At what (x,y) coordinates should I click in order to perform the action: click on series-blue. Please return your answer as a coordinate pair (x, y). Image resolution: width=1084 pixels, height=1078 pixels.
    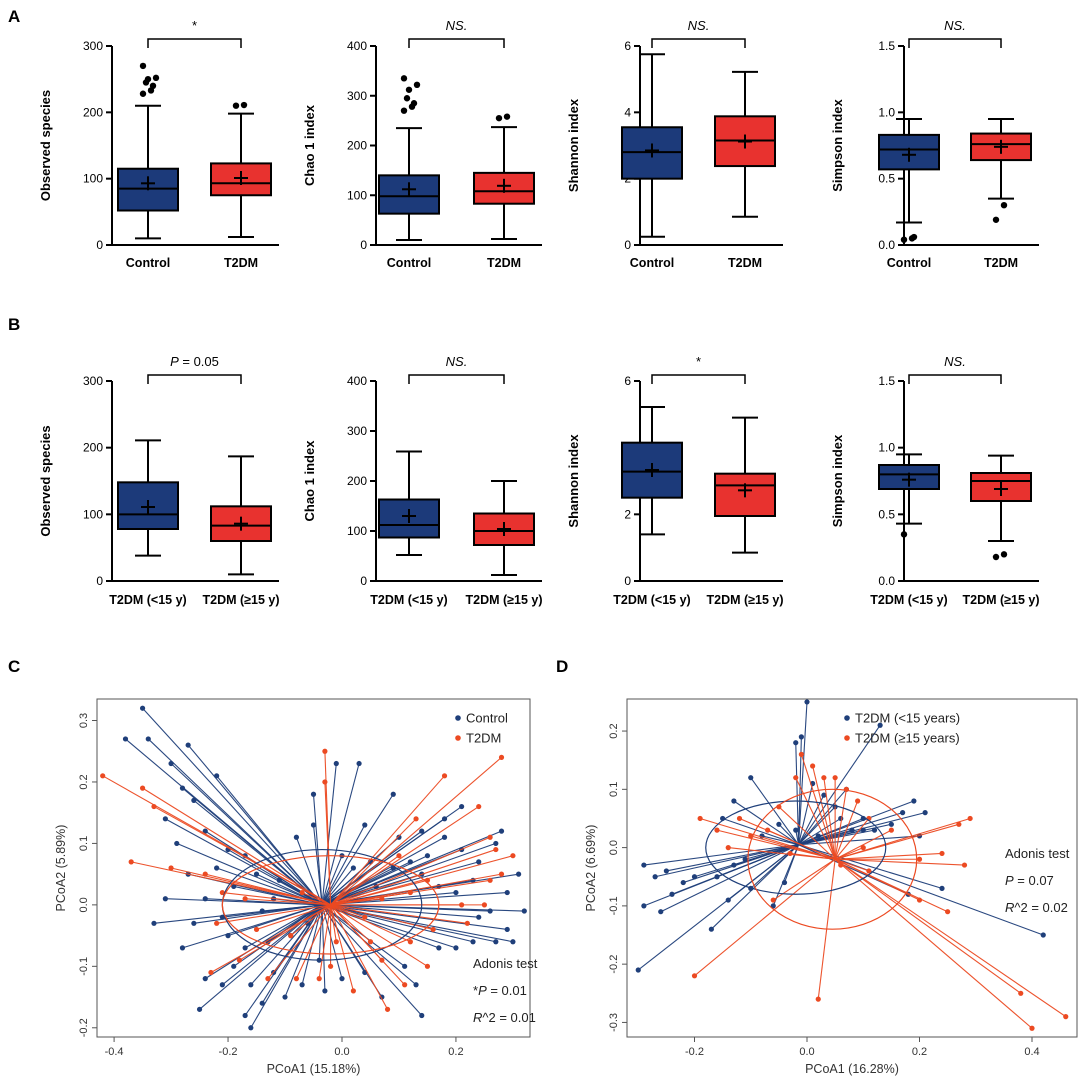
    Looking at the image, I should click on (840, 836).